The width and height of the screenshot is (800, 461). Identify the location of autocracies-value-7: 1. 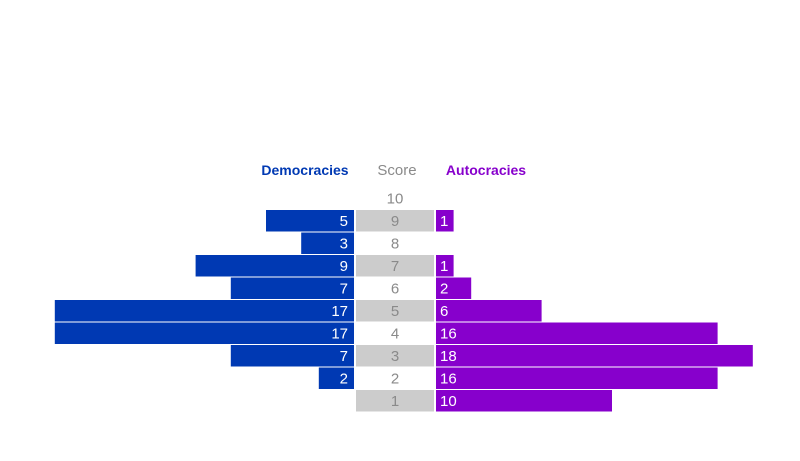
(444, 266).